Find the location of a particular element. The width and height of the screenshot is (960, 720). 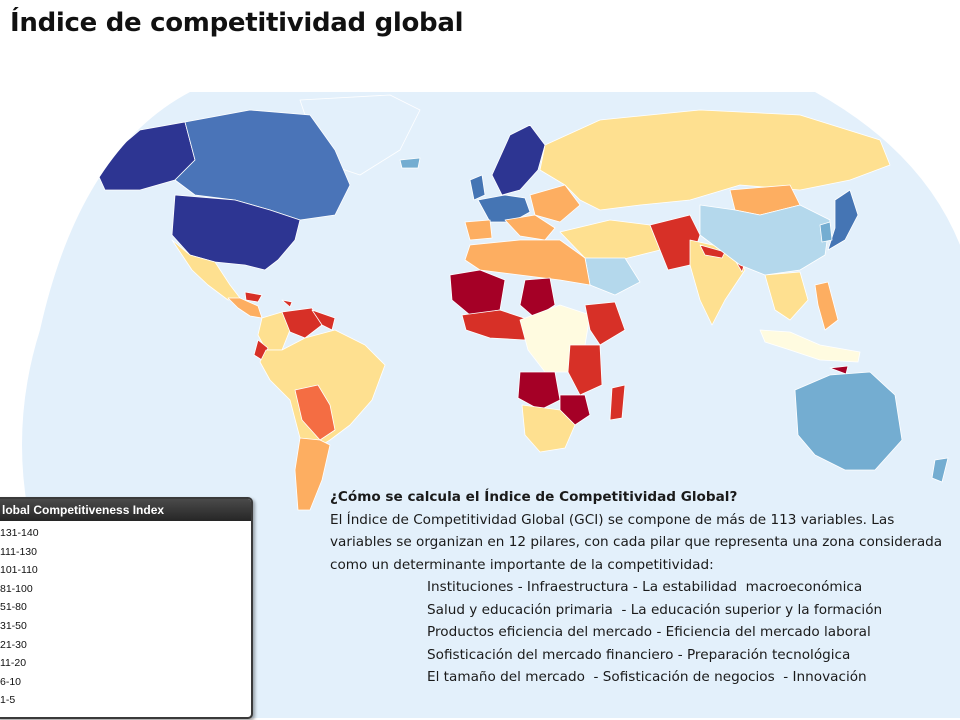

scandinavia is located at coordinates (518, 160).